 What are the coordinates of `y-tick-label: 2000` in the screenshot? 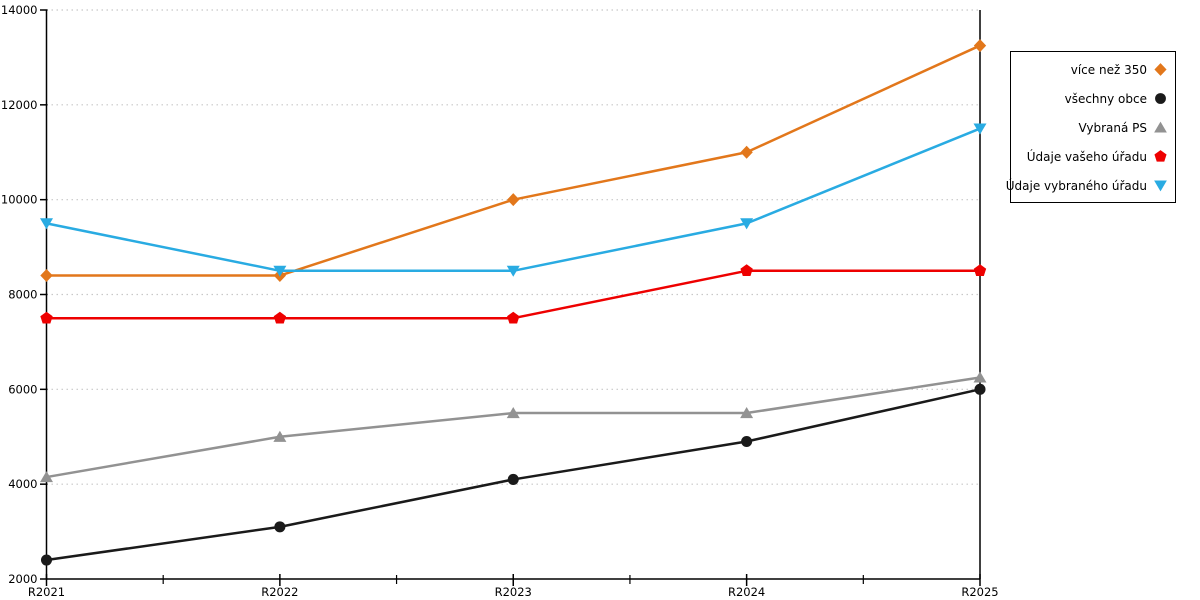 It's located at (22, 579).